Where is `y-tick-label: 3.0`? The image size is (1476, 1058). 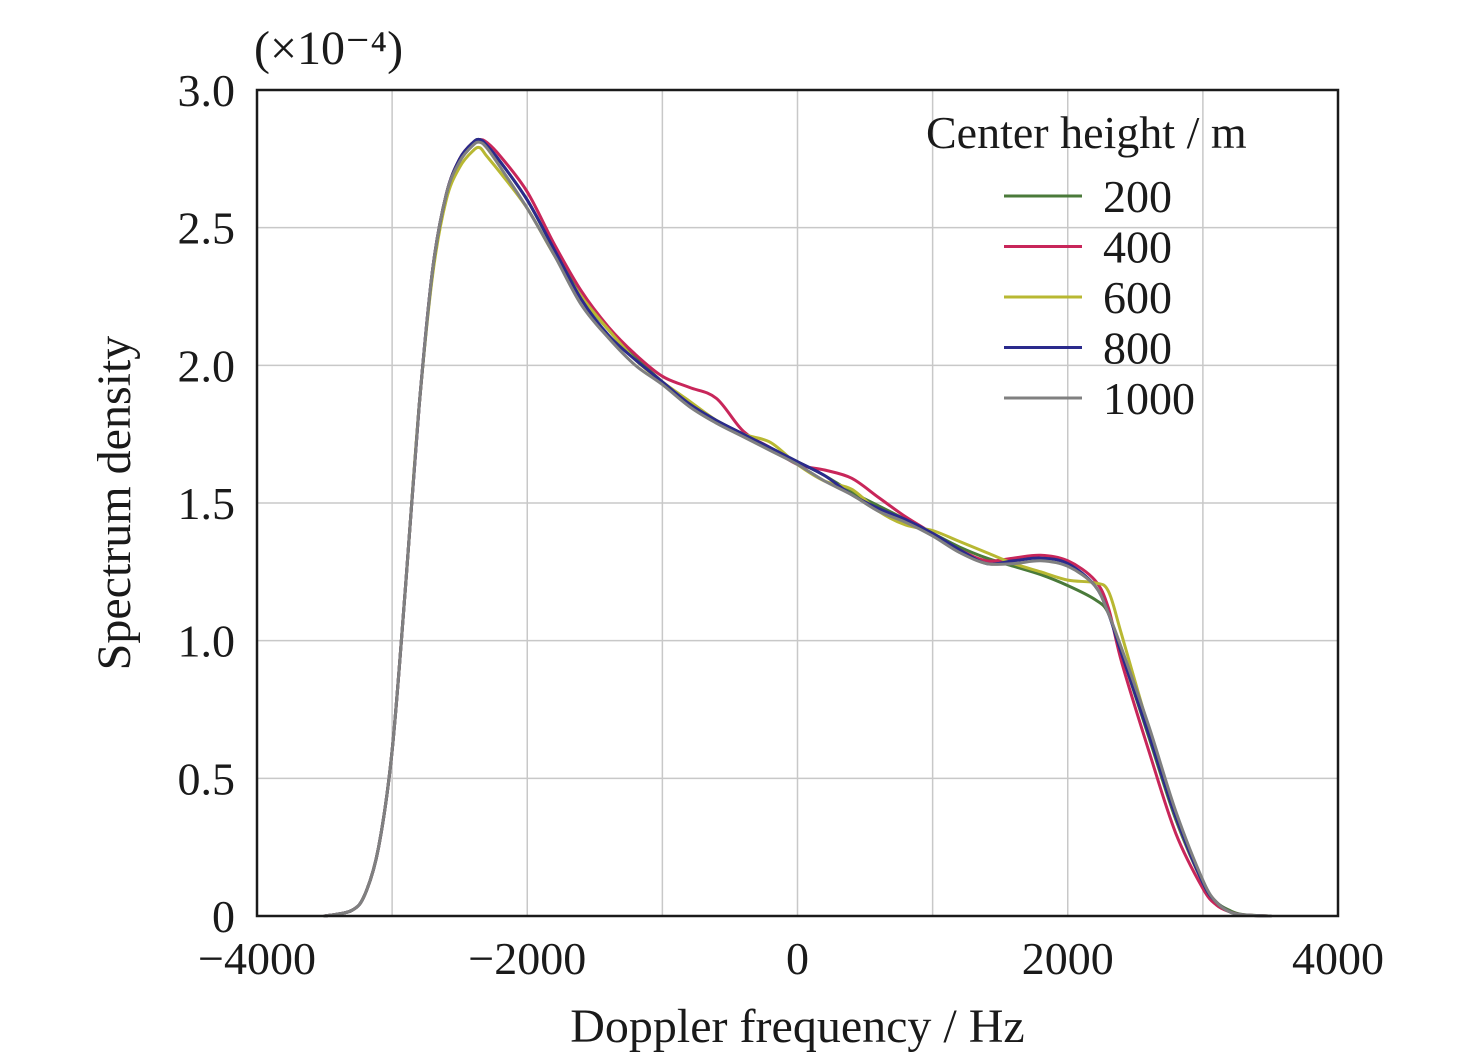
y-tick-label: 3.0 is located at coordinates (207, 90).